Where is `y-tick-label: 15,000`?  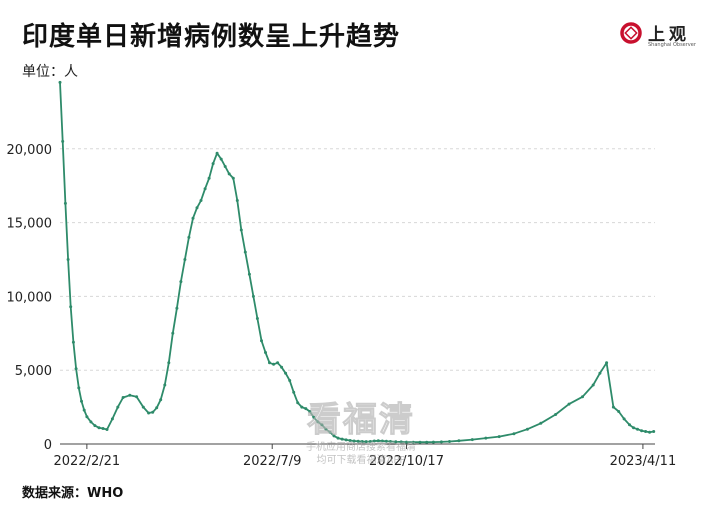 y-tick-label: 15,000 is located at coordinates (30, 224).